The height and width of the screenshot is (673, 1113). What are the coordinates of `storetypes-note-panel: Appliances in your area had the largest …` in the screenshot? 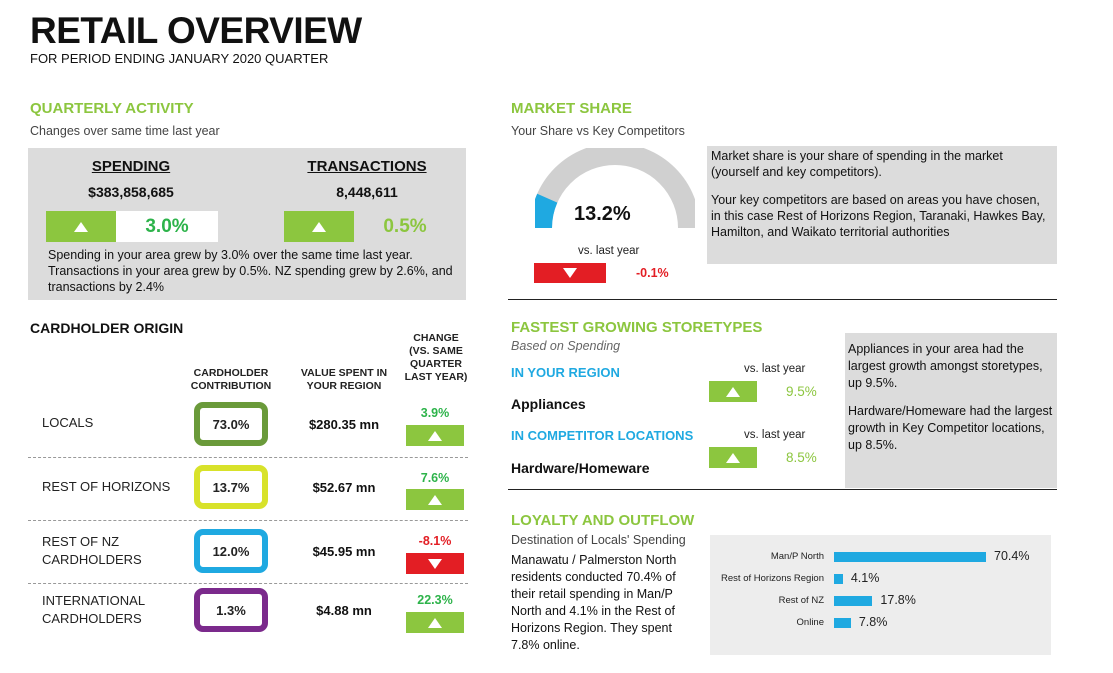 It's located at (951, 410).